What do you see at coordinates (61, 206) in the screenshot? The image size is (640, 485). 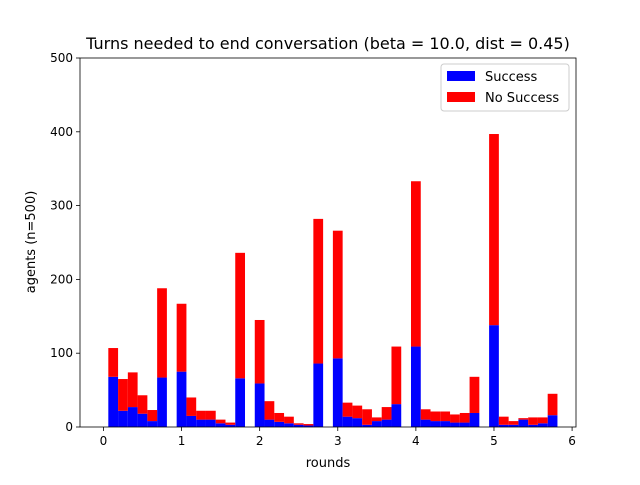 I see `y-tick-label: 300` at bounding box center [61, 206].